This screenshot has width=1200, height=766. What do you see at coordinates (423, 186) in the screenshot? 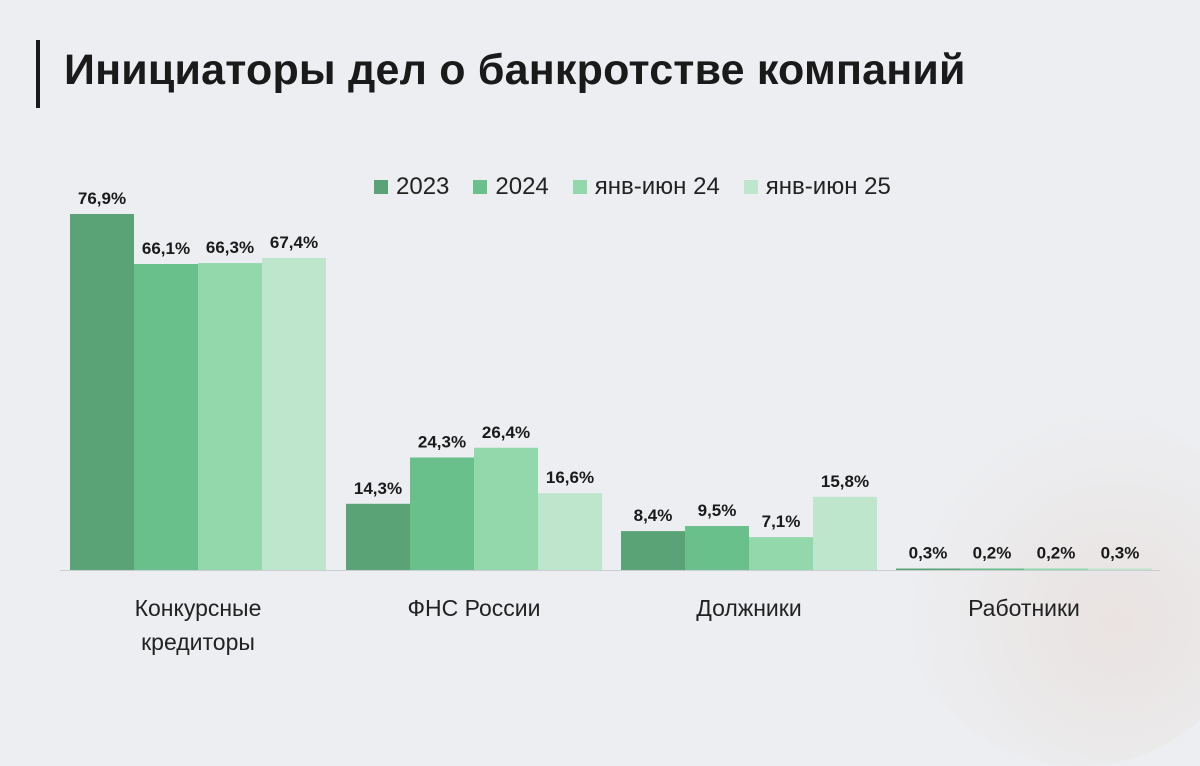
I see `legend-label: 2023` at bounding box center [423, 186].